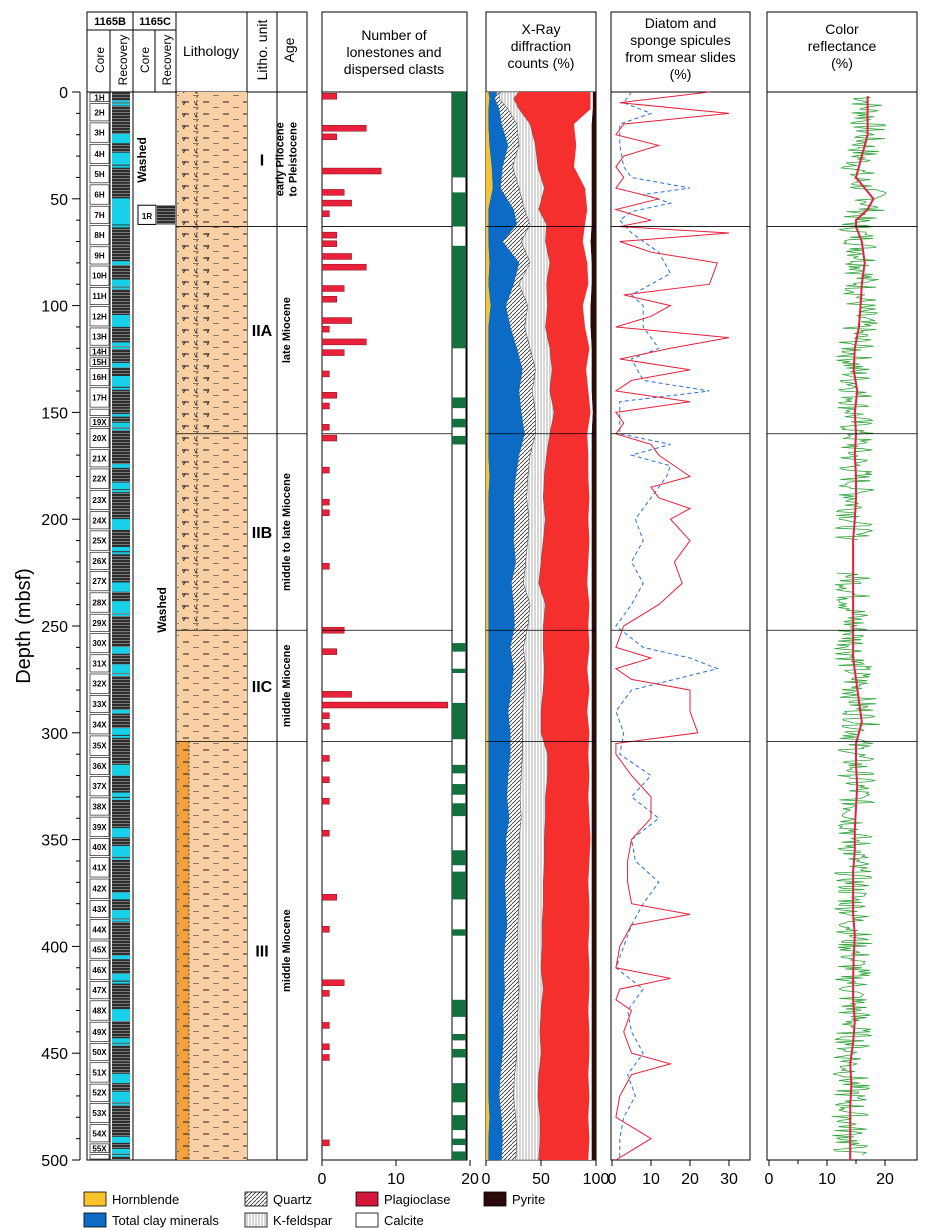  Describe the element at coordinates (99, 581) in the screenshot. I see `core-label: 27X` at that location.